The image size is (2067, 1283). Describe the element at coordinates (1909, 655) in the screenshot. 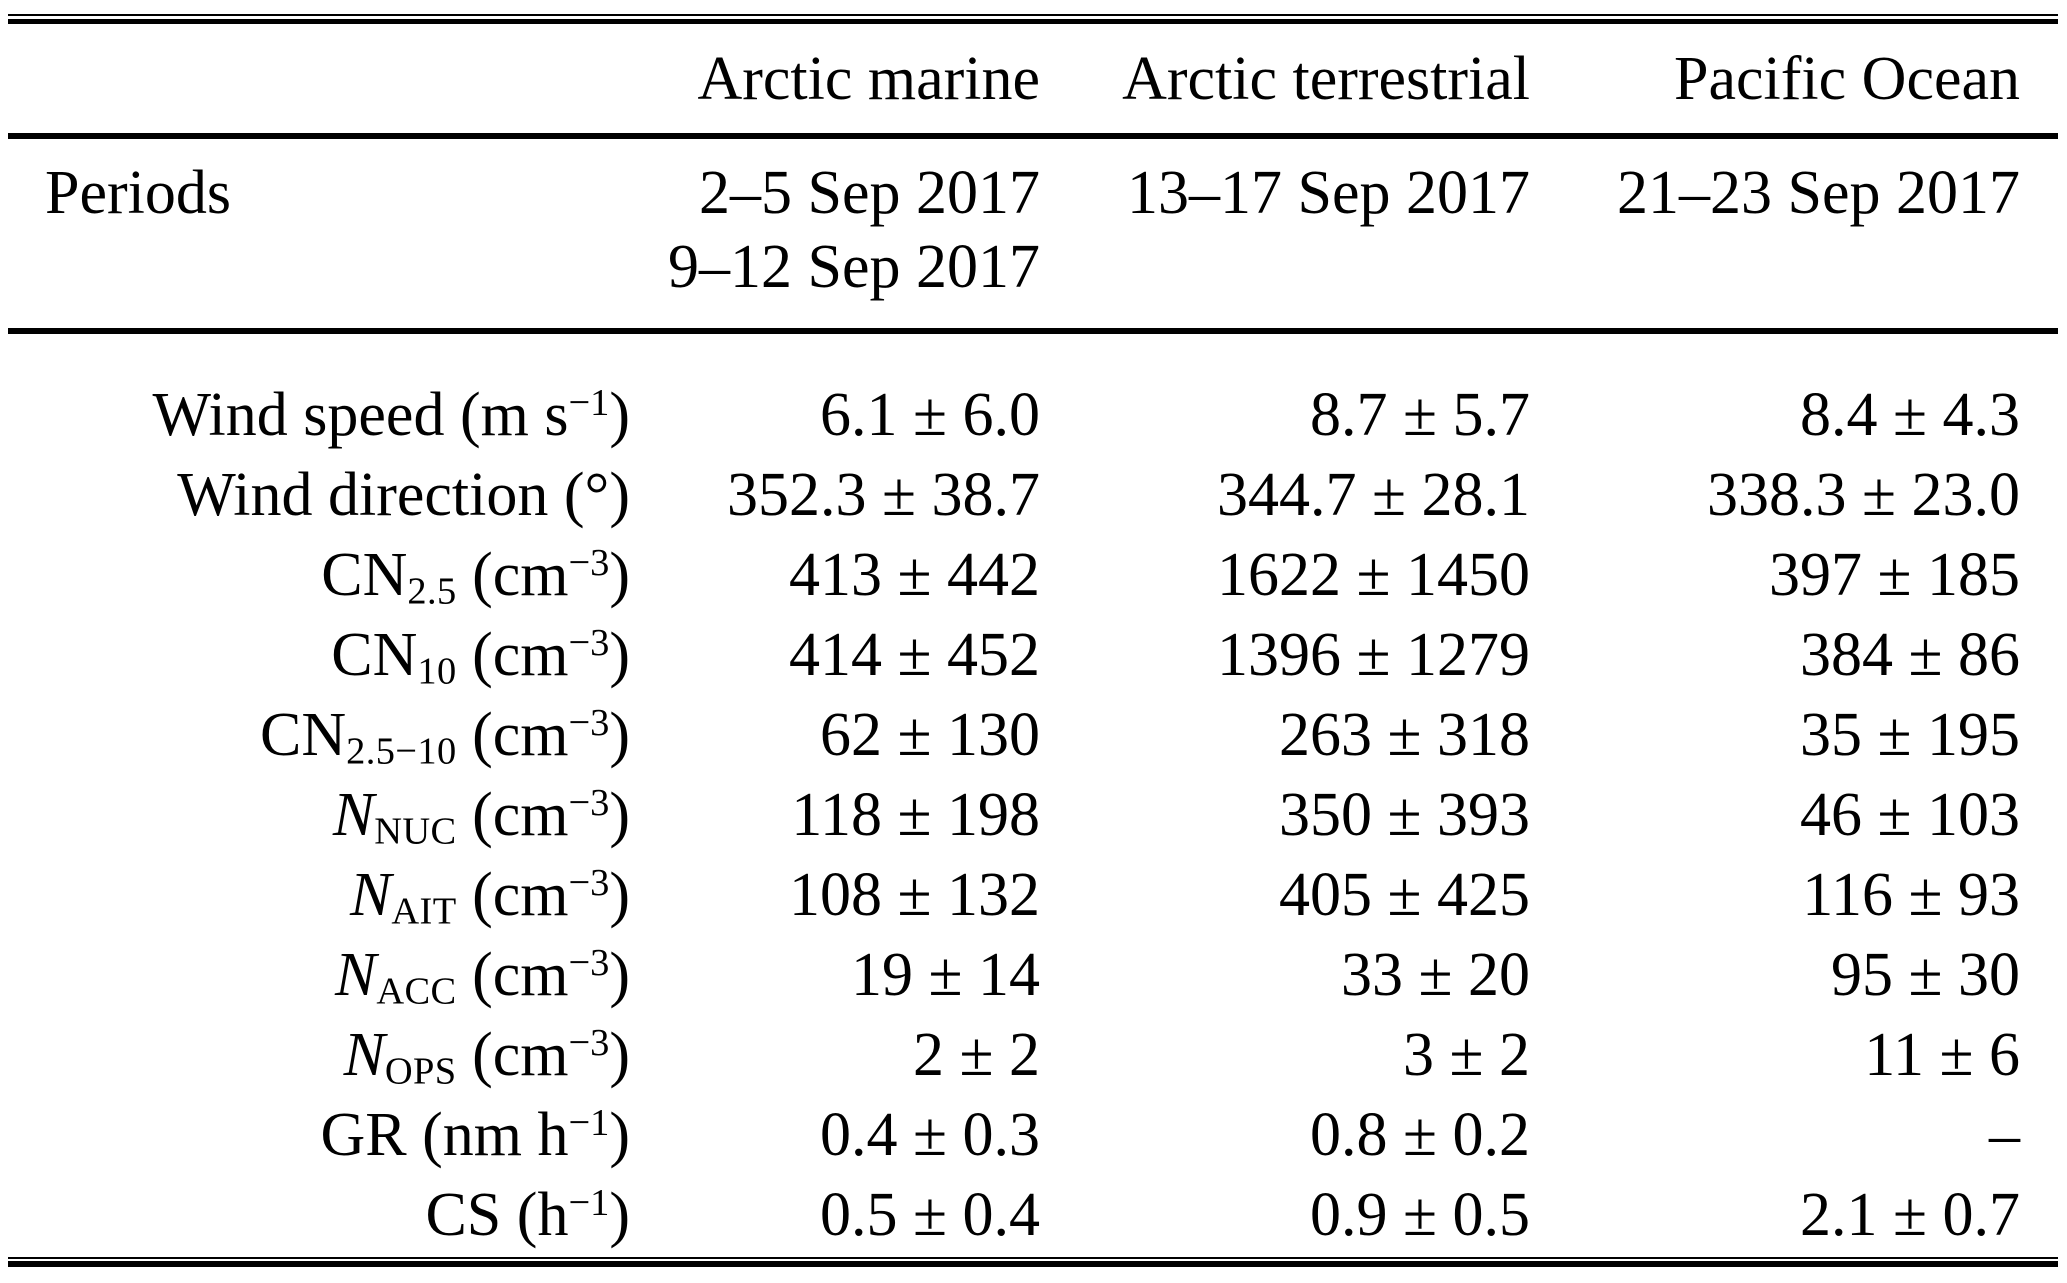

I see `cell-value: 384 ± 86` at that location.